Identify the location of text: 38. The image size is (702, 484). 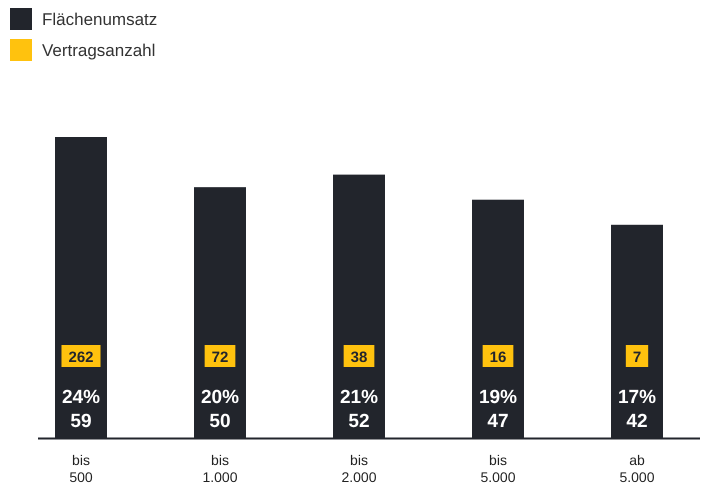
(359, 357).